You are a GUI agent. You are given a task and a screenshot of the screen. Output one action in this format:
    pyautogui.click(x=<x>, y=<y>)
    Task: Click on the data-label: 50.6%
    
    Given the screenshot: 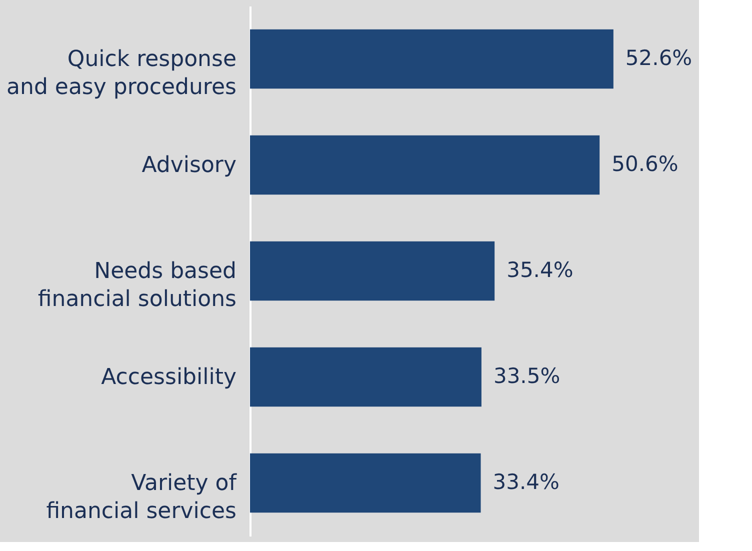 What is the action you would take?
    pyautogui.click(x=645, y=164)
    